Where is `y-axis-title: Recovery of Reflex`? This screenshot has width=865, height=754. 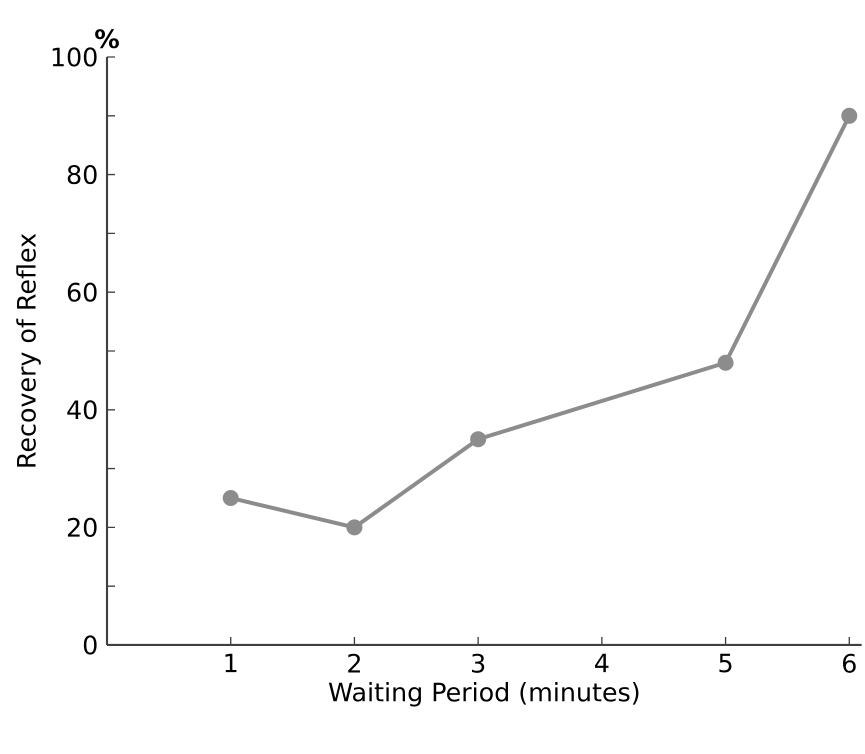 y-axis-title: Recovery of Reflex is located at coordinates (28, 350).